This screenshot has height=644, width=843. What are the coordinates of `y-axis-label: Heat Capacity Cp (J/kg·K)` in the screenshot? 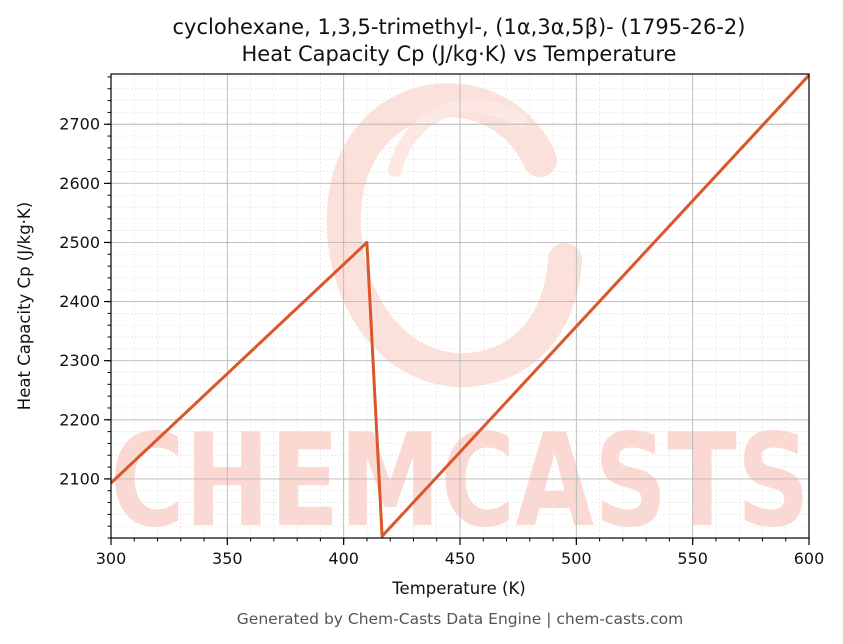 It's located at (24, 306).